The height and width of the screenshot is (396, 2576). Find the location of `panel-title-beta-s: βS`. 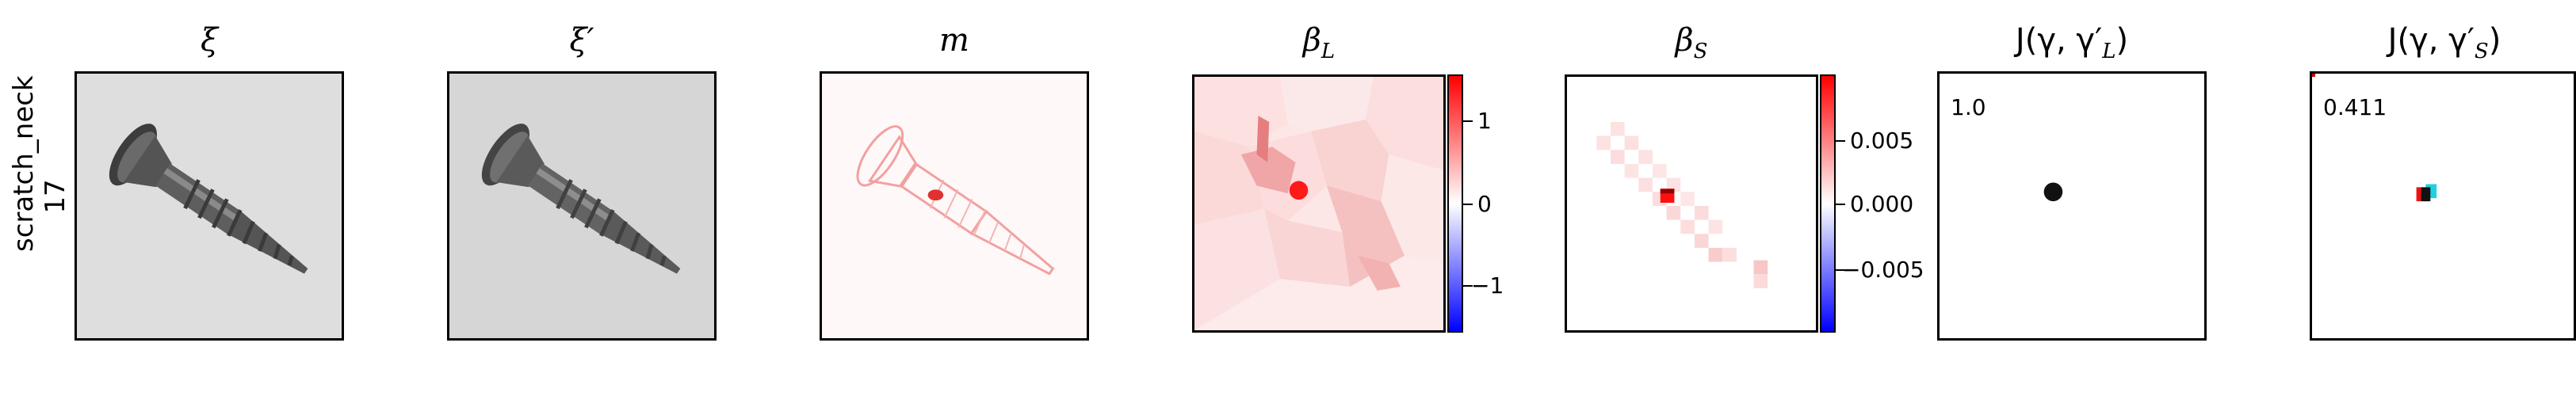

panel-title-beta-s: βS is located at coordinates (1691, 42).